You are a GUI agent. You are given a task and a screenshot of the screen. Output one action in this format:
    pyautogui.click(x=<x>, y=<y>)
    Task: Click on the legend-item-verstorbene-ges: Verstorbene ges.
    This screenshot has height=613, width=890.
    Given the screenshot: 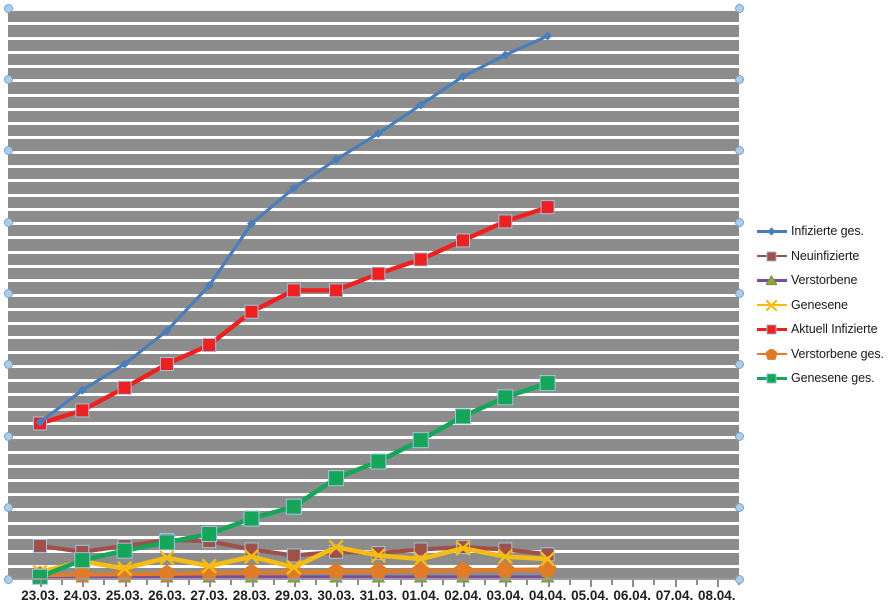 What is the action you would take?
    pyautogui.click(x=823, y=354)
    